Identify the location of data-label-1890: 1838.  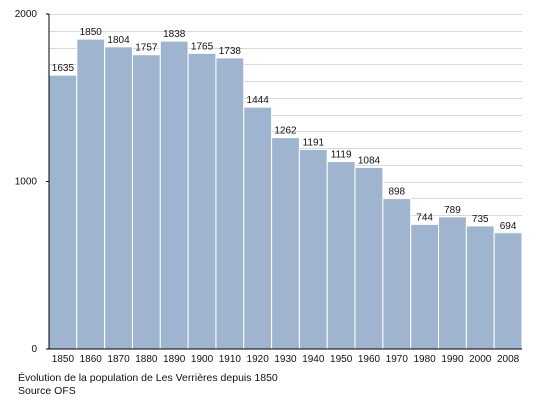
(174, 34).